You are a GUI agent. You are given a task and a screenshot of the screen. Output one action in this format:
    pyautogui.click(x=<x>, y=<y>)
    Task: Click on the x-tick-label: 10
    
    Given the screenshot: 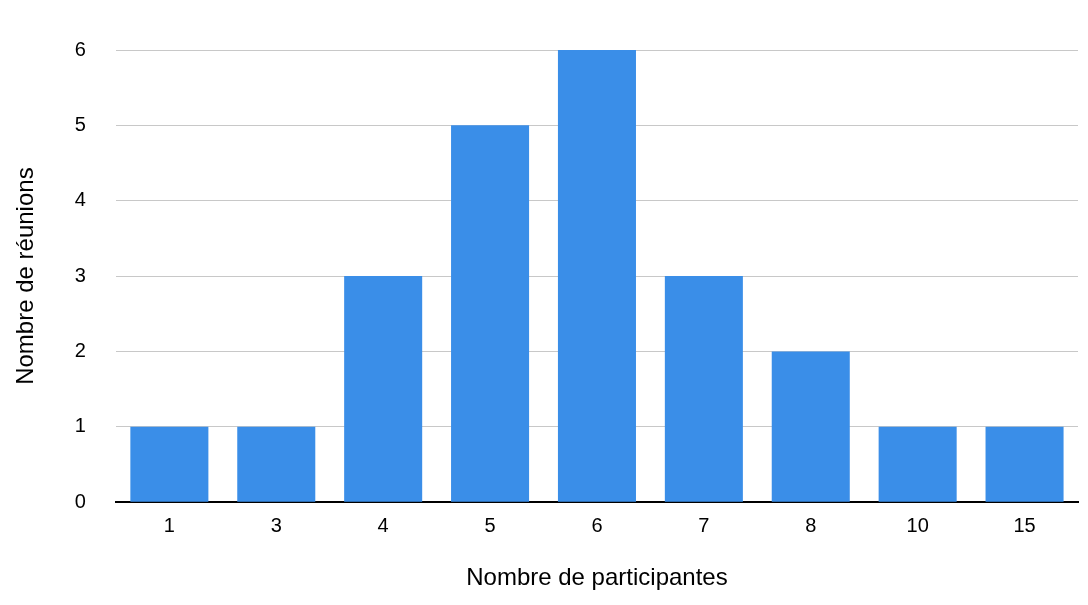 What is the action you would take?
    pyautogui.click(x=917, y=524)
    